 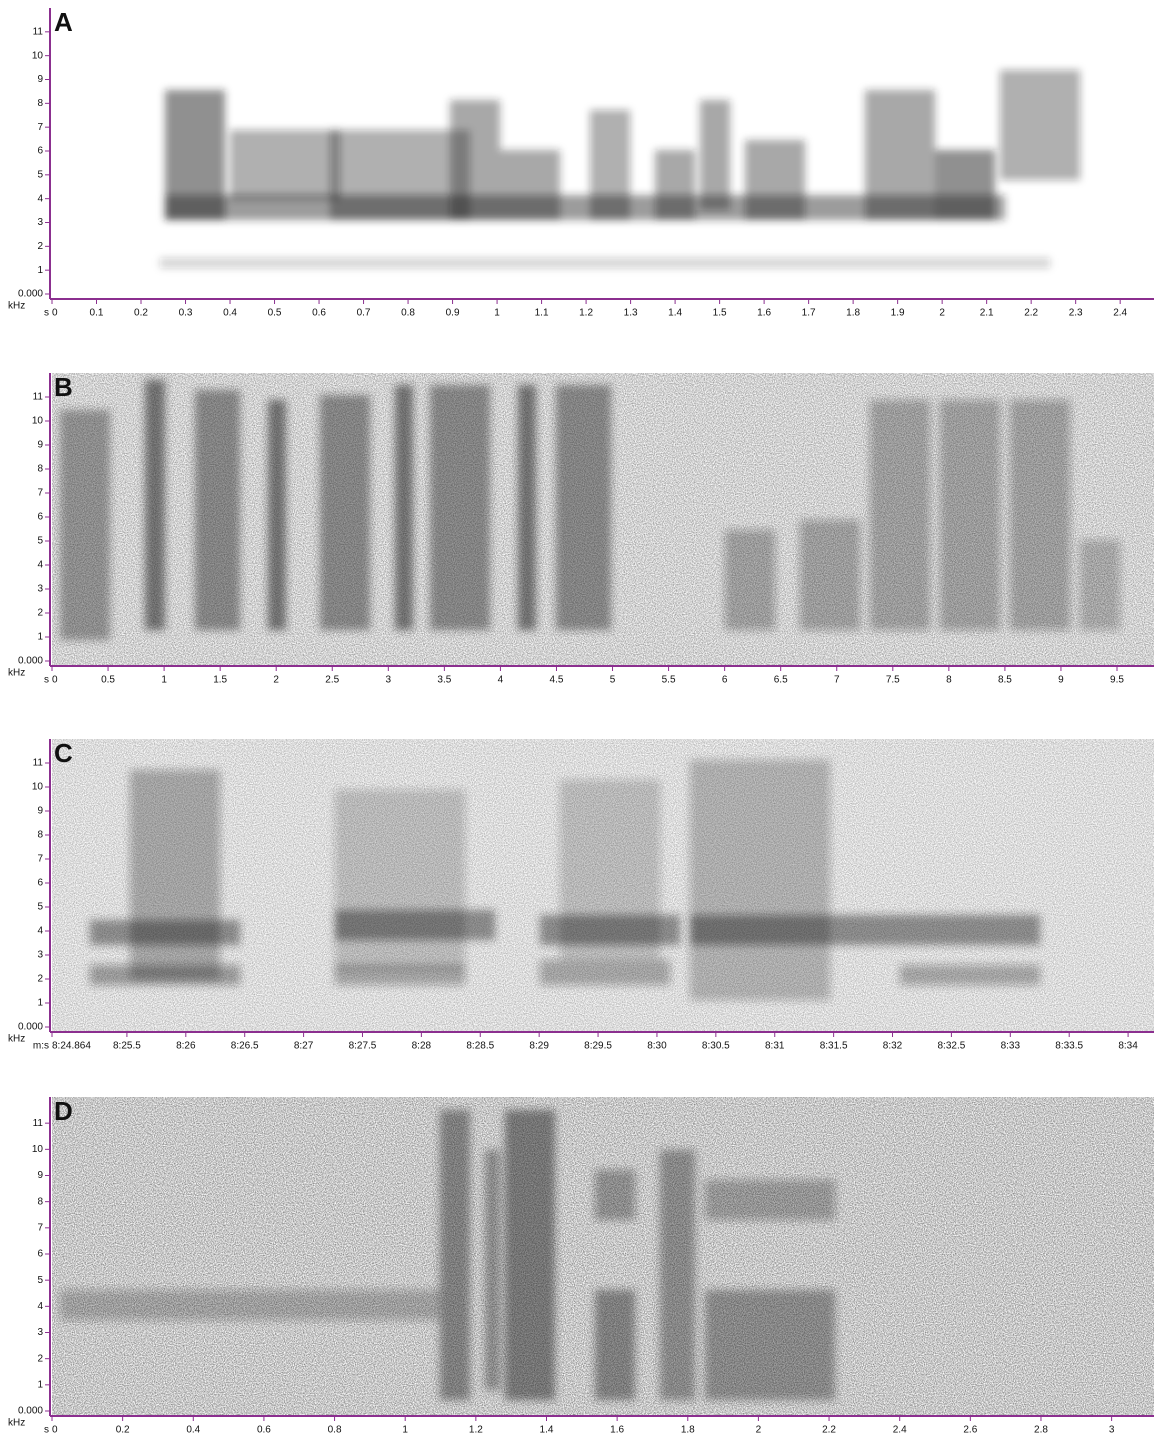 I want to click on x-tick-label: 8:24.864, so click(x=71, y=1046).